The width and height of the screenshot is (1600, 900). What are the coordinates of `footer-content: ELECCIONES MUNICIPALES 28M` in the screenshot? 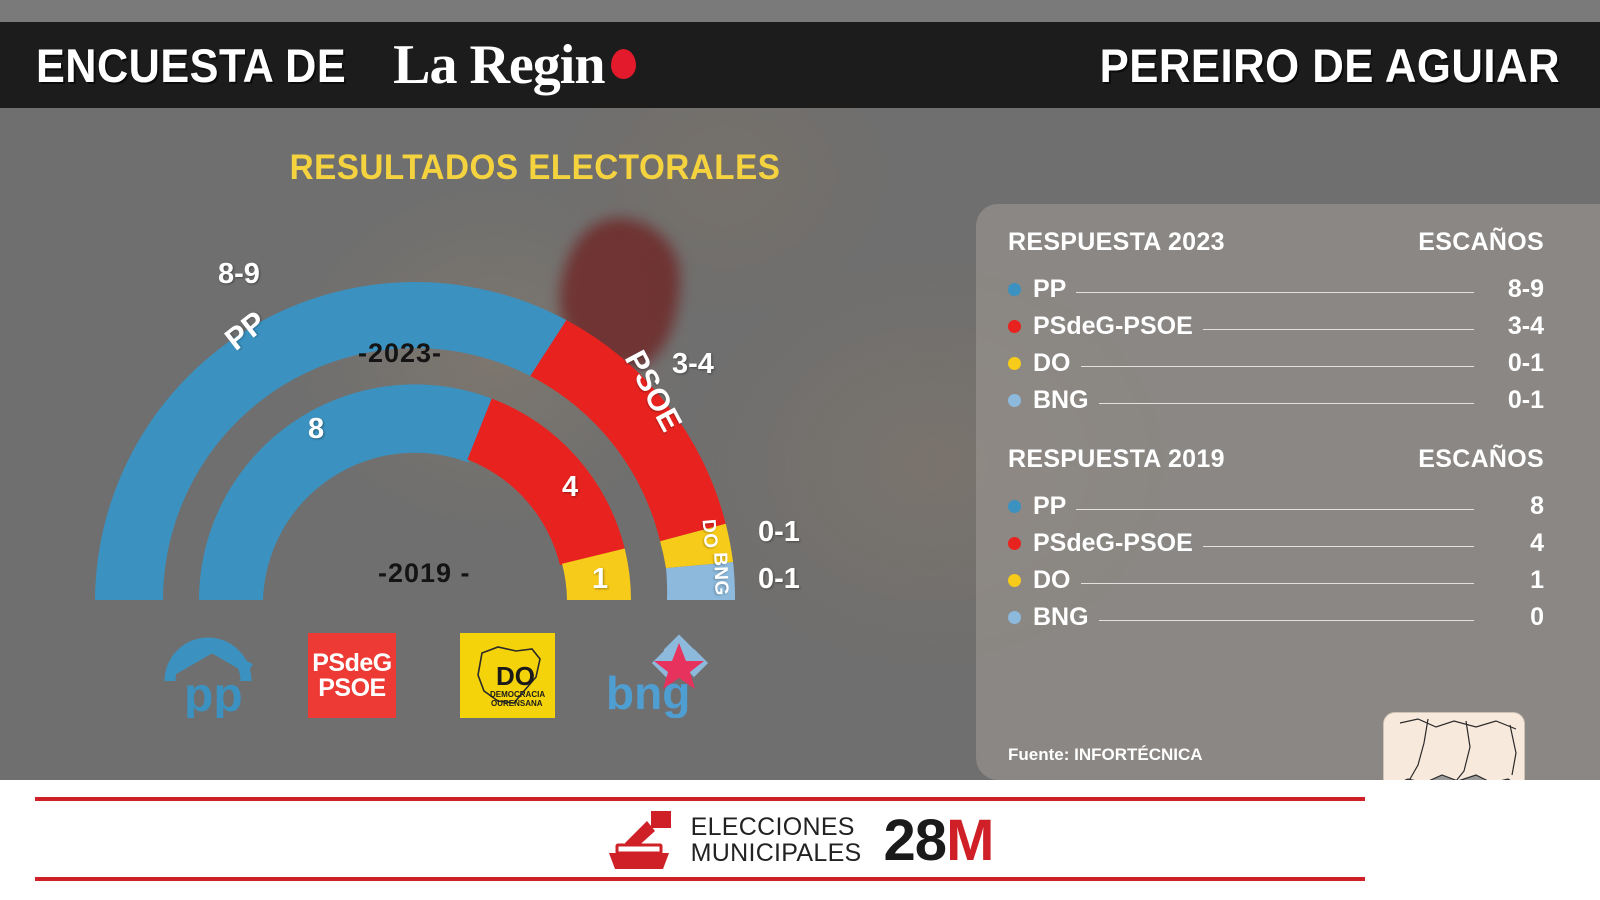 It's located at (800, 840).